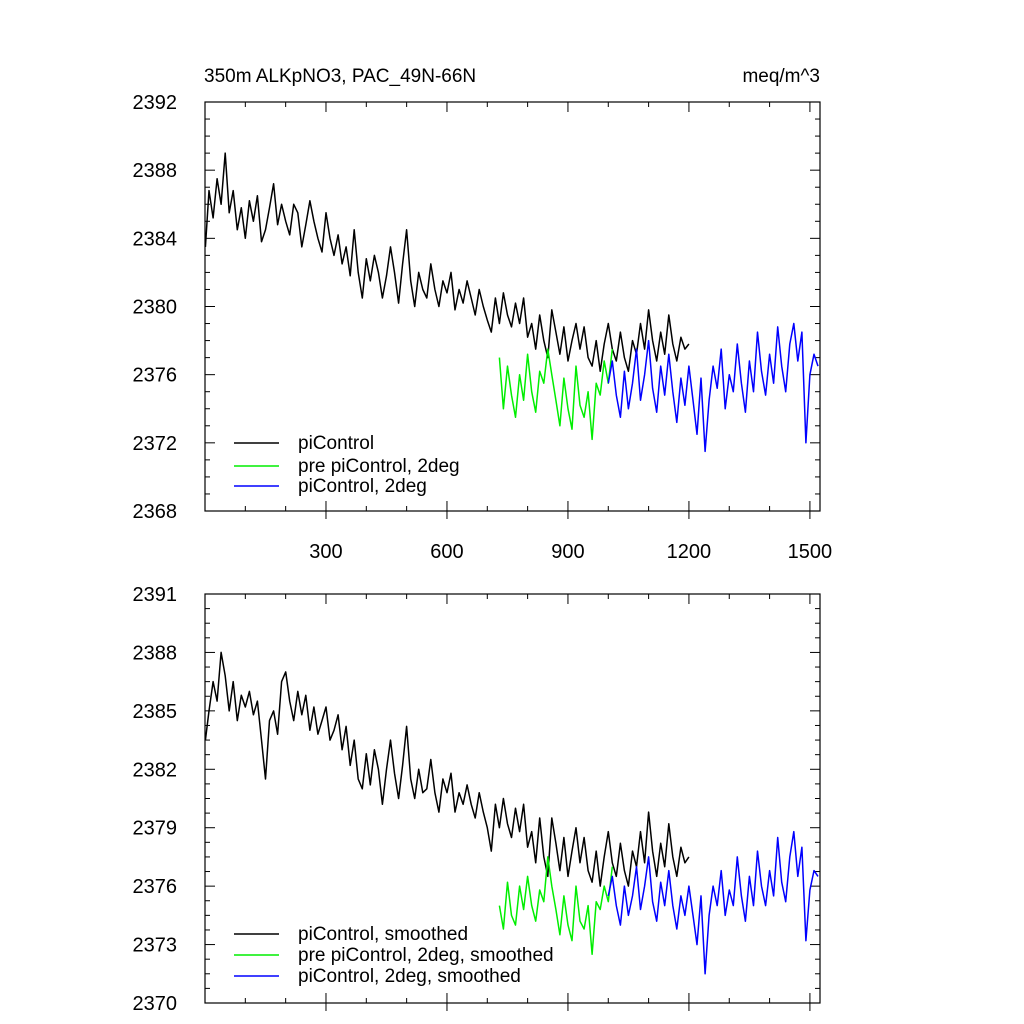 This screenshot has width=1024, height=1024. Describe the element at coordinates (383, 934) in the screenshot. I see `legend-label: piControl, smoothed` at that location.